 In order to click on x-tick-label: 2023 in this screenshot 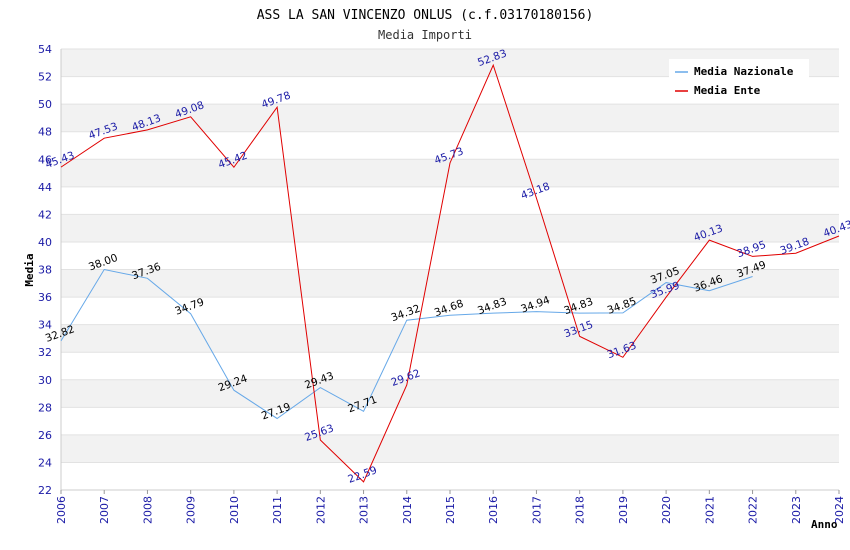, I will do `click(796, 510)`.